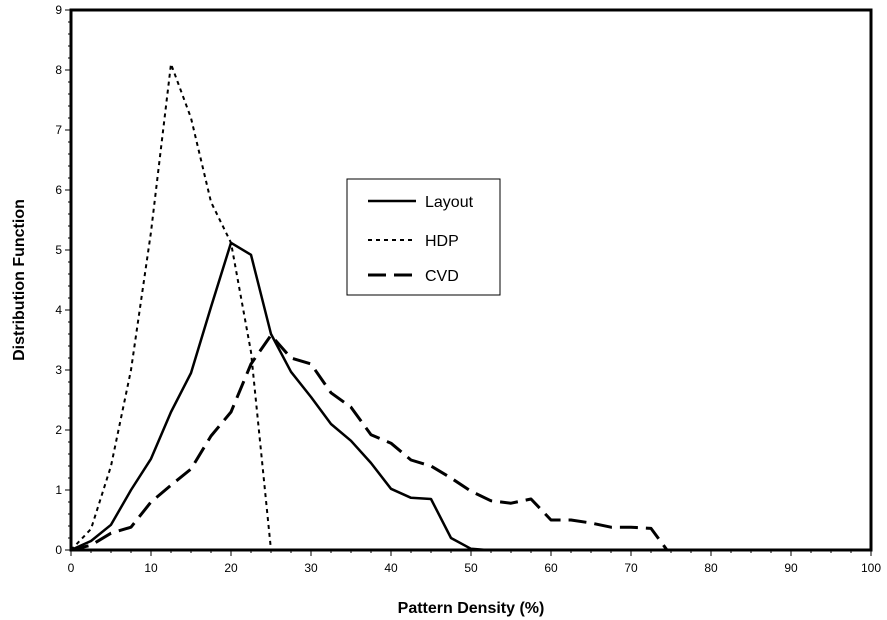 The width and height of the screenshot is (887, 620). What do you see at coordinates (58, 490) in the screenshot?
I see `y-tick-label: 1` at bounding box center [58, 490].